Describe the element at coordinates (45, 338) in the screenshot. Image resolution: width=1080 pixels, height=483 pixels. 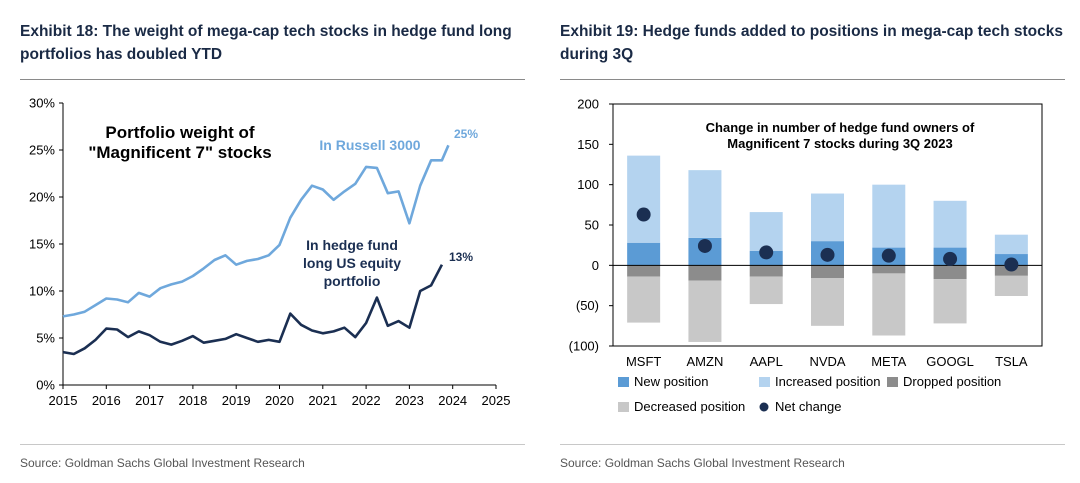
I see `y-tick-label: 5%` at that location.